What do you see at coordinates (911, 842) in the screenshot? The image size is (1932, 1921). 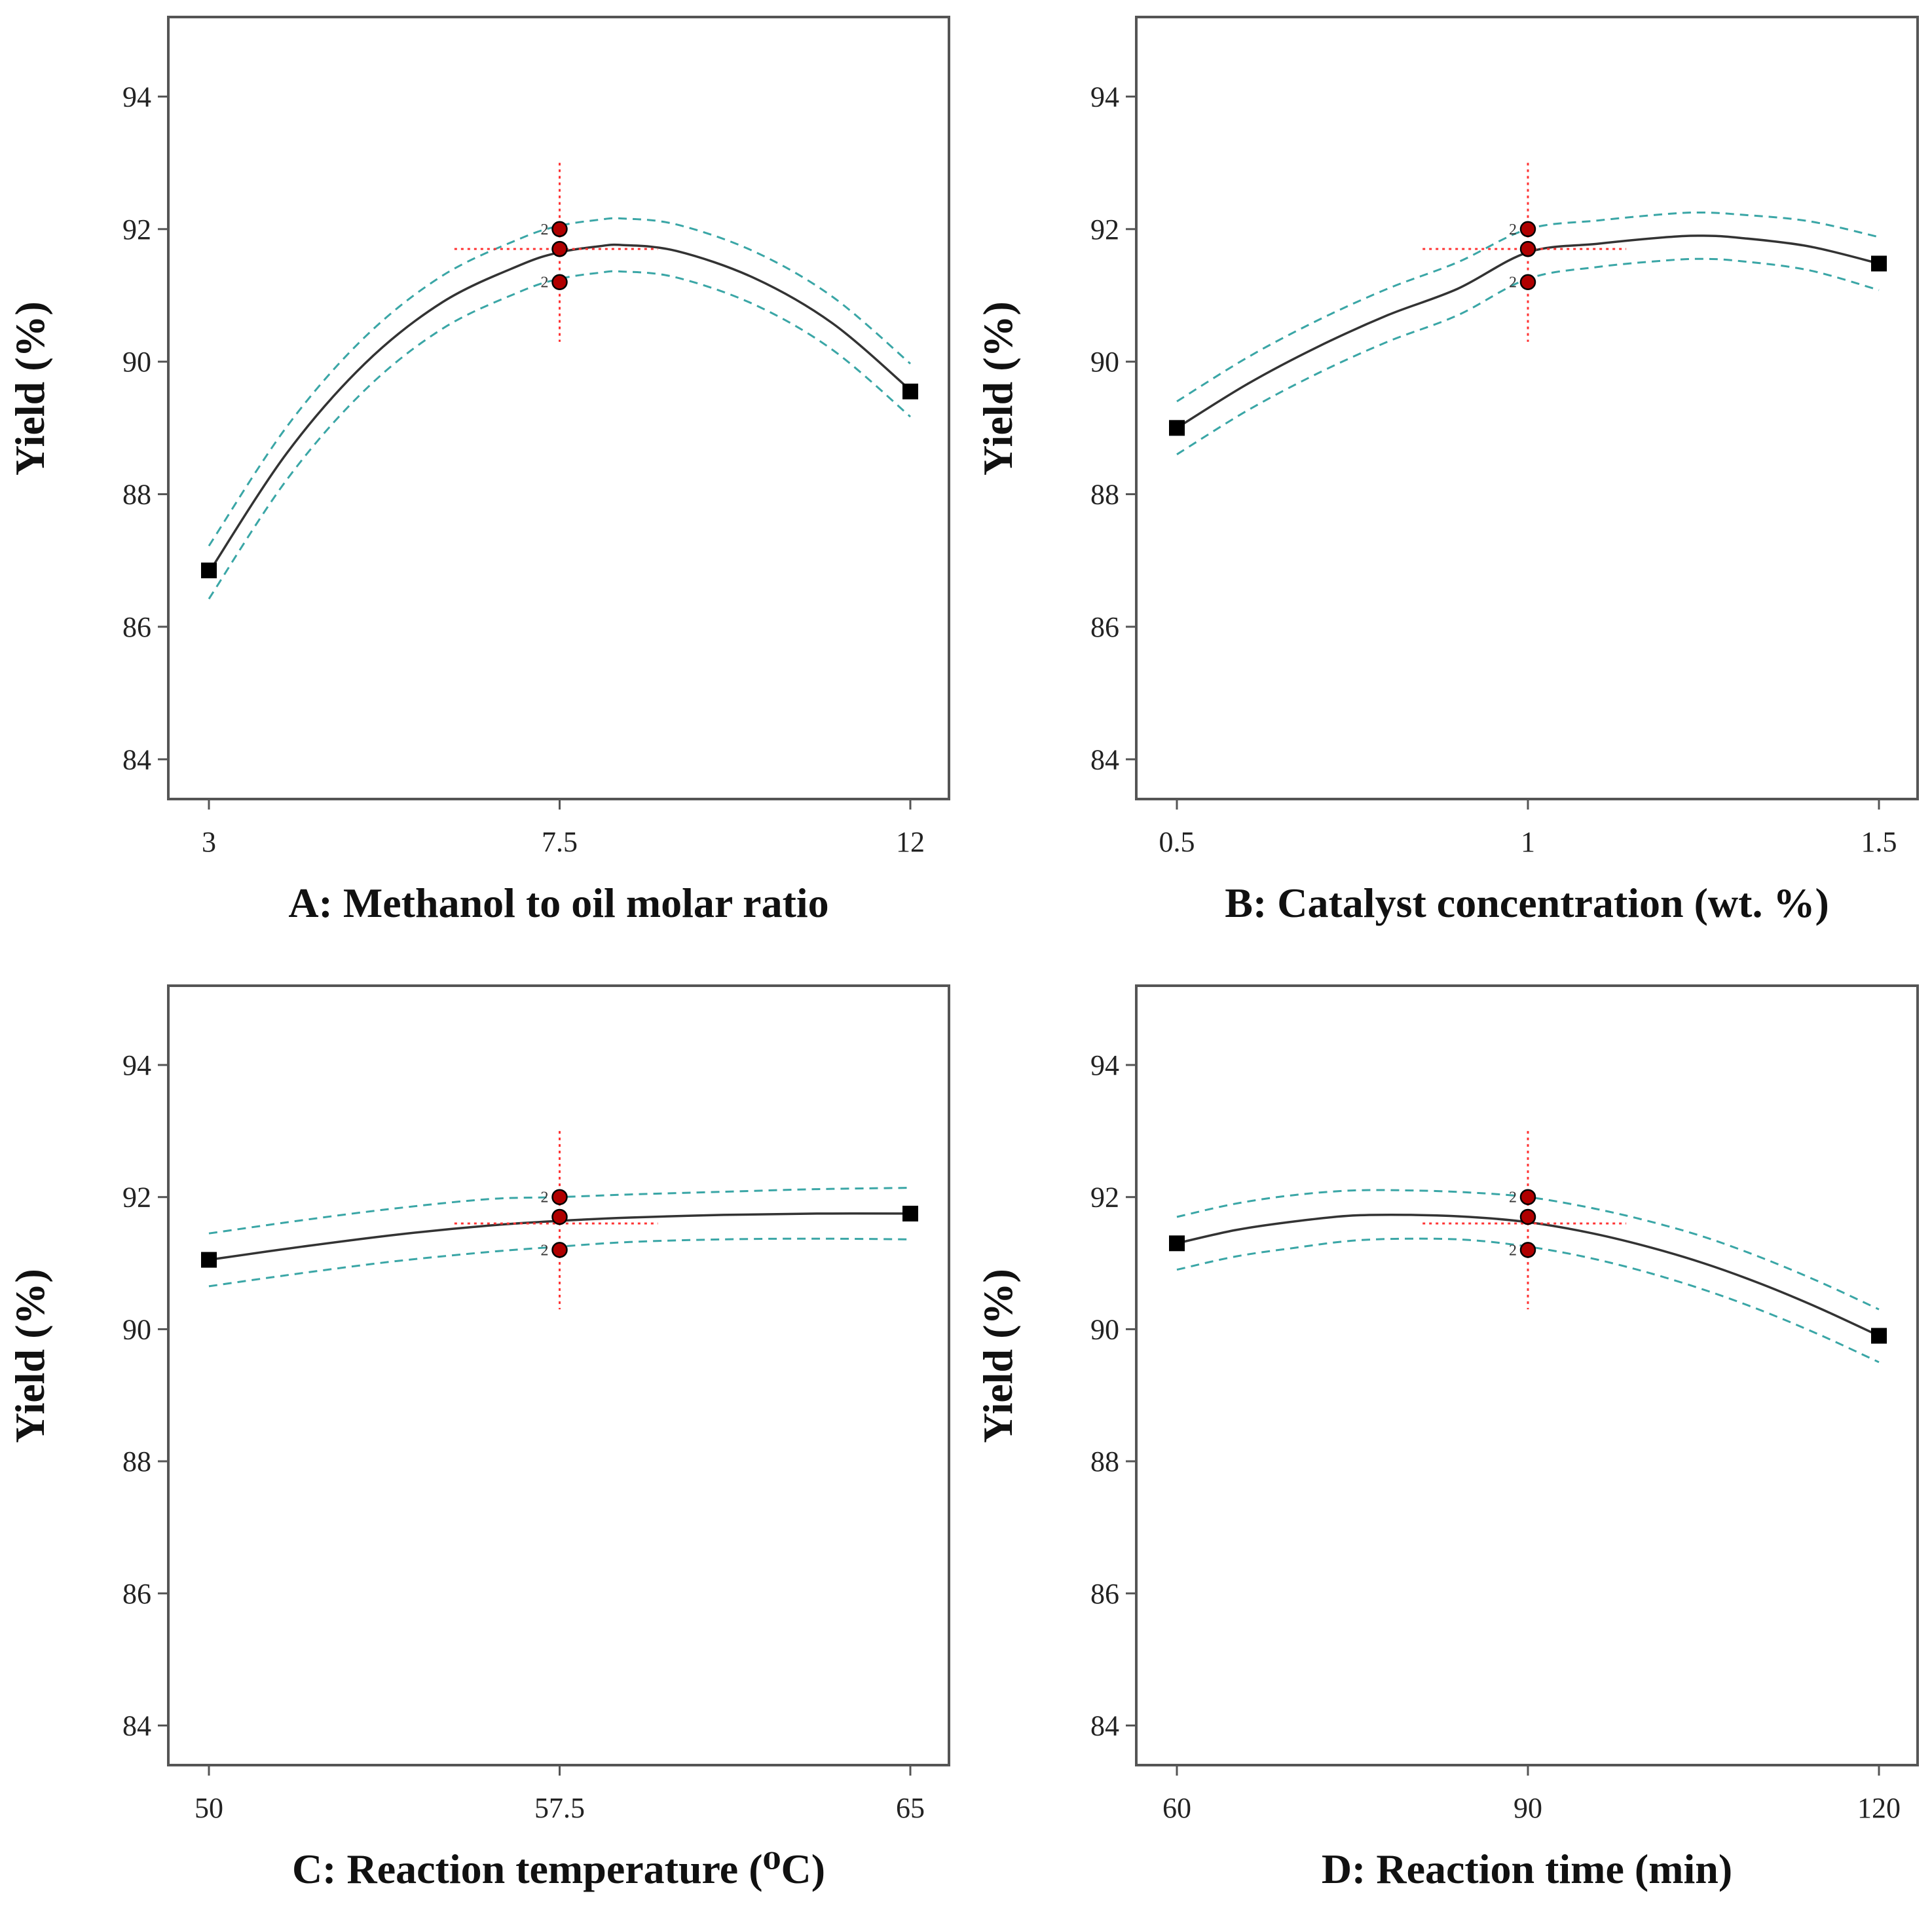 I see `x-tick-label: 12` at bounding box center [911, 842].